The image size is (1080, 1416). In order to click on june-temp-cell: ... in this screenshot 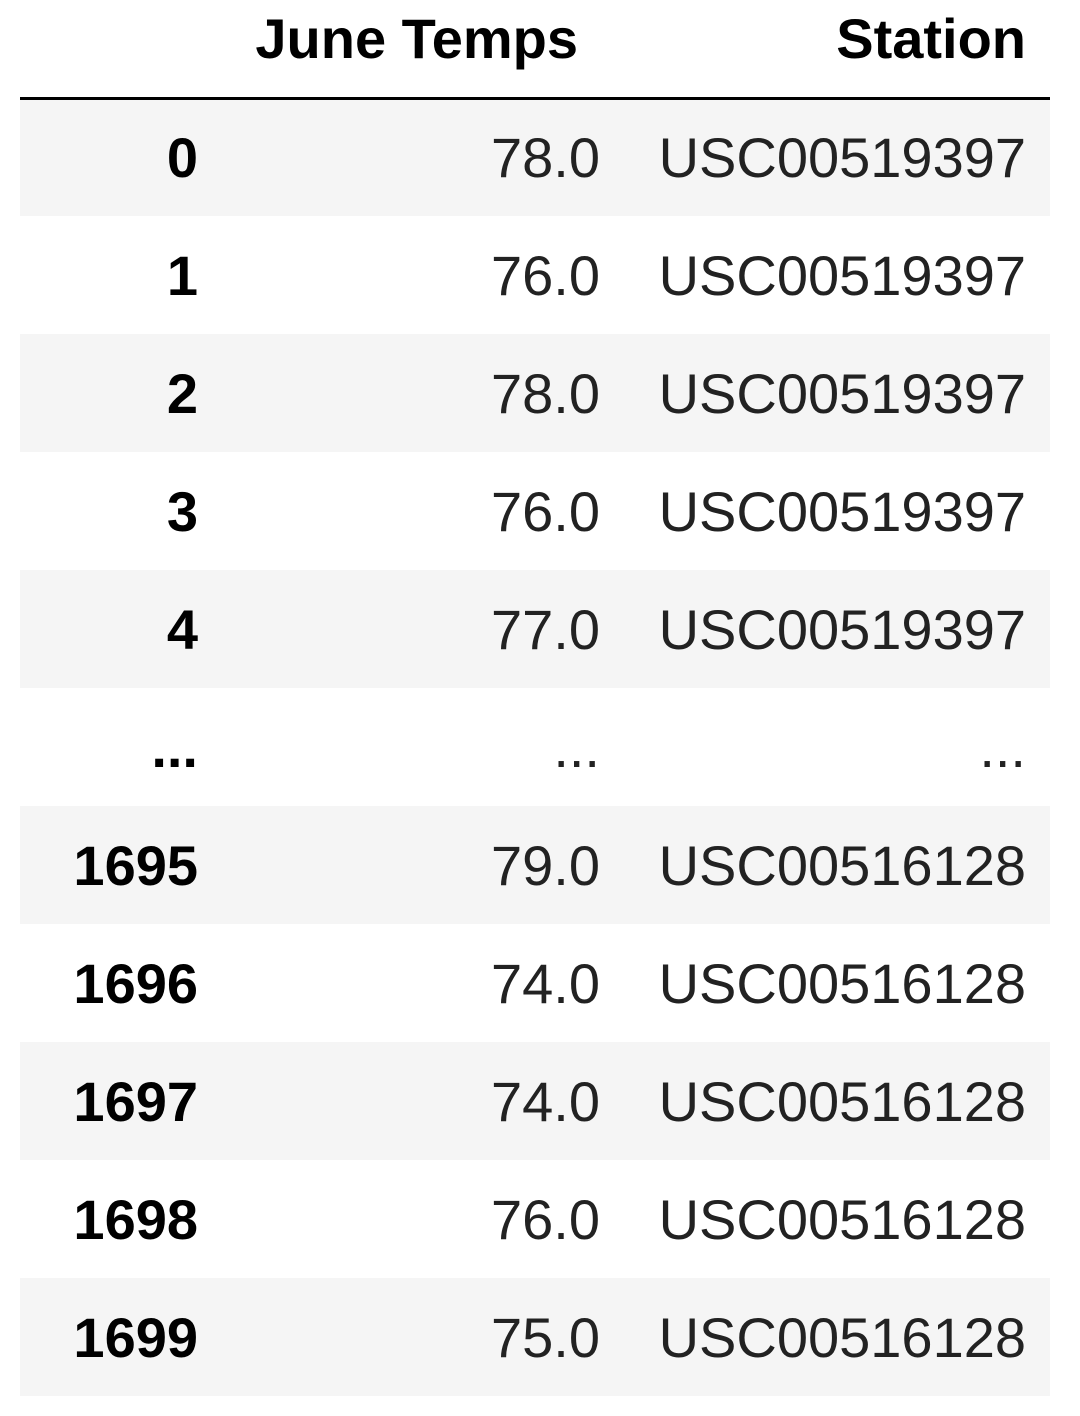, I will do `click(576, 747)`.